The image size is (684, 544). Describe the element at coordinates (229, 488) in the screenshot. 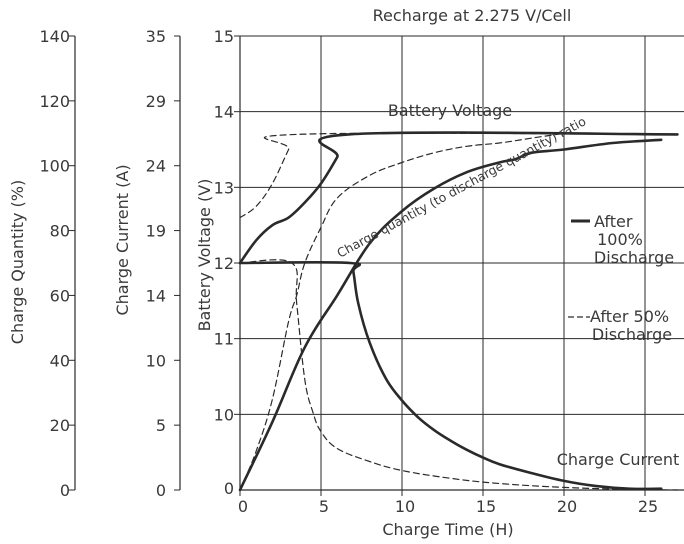

I see `battery-voltage-zero-label: 0` at that location.